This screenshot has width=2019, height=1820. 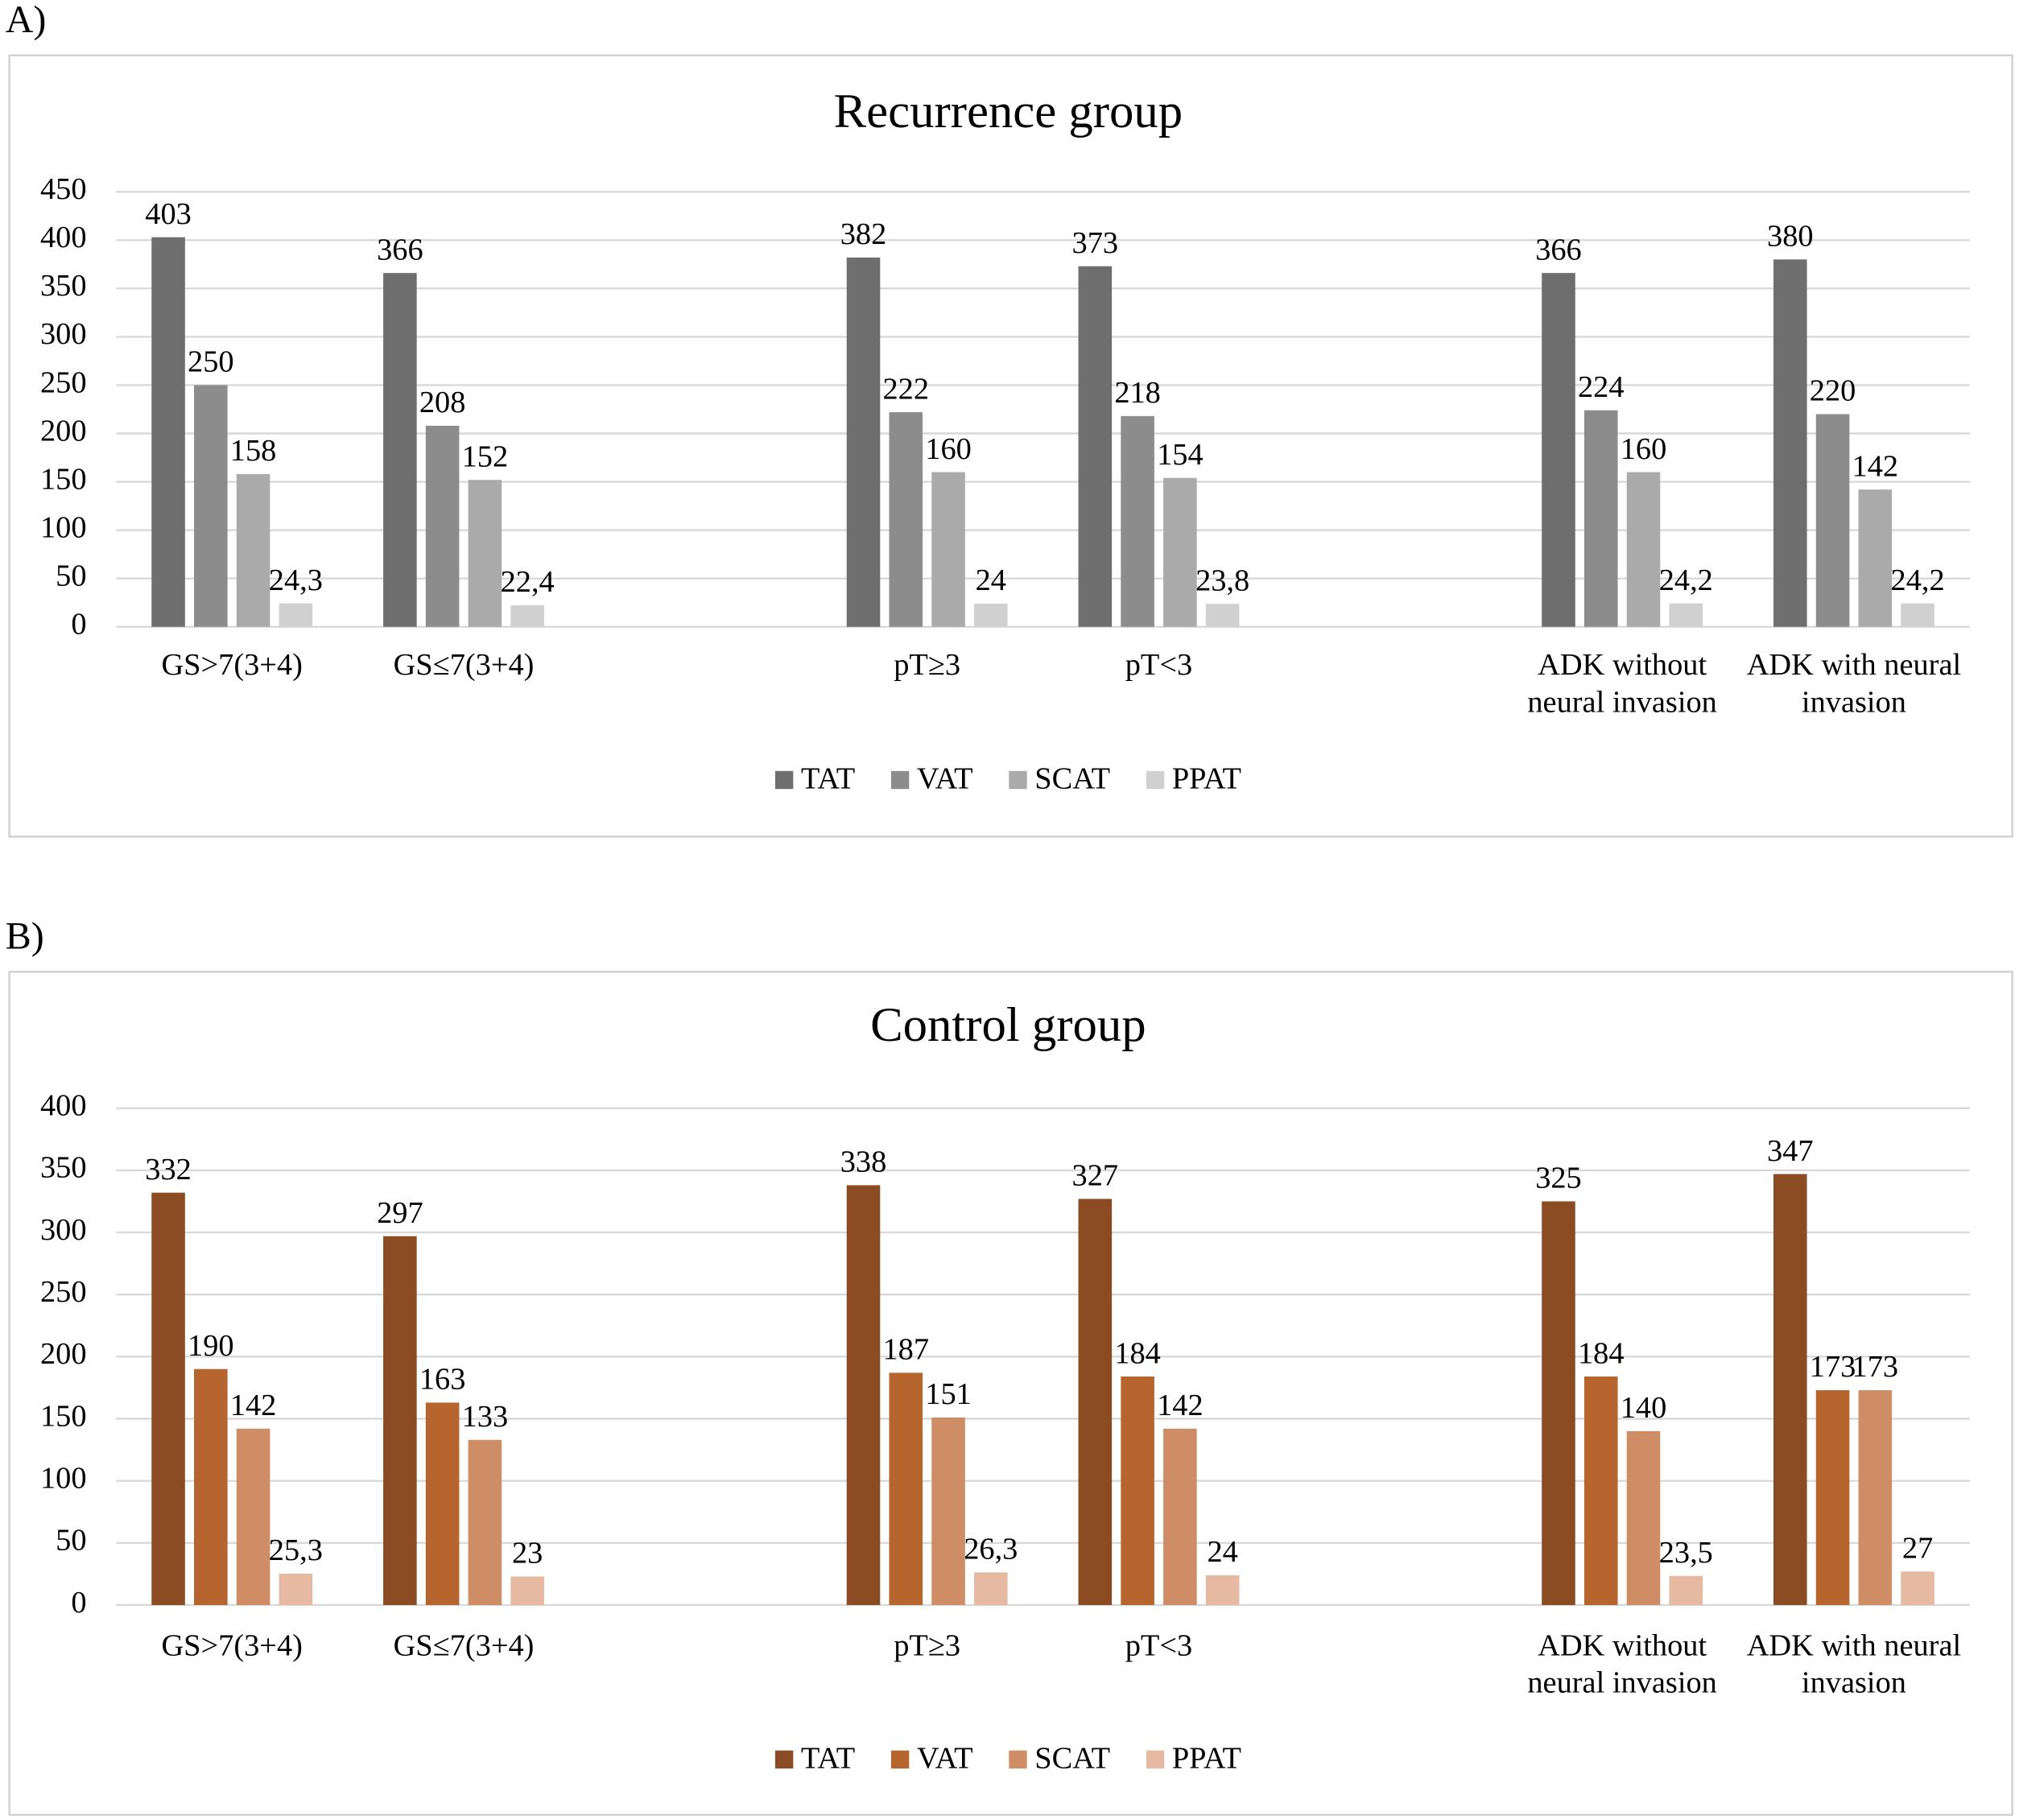 I want to click on data-label: 190, so click(x=211, y=1346).